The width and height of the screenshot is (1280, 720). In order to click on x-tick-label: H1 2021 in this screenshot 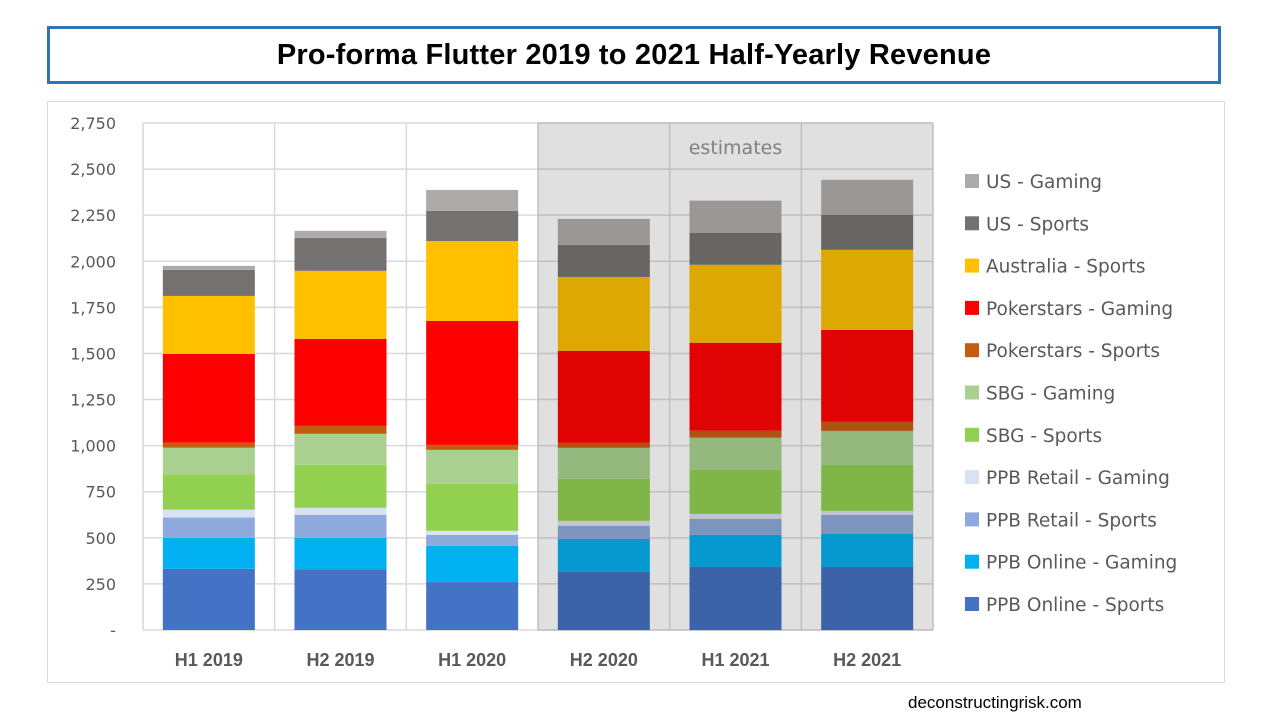, I will do `click(735, 660)`.